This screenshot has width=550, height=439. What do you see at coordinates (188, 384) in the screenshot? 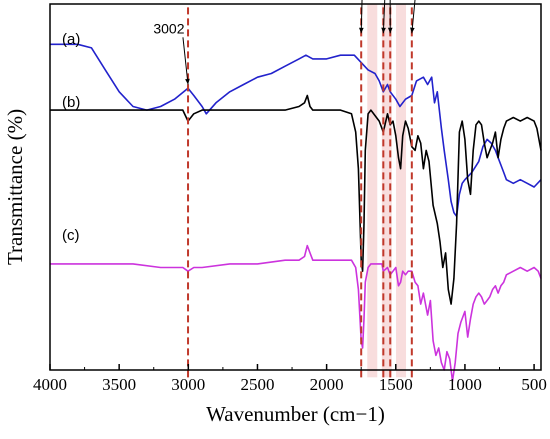
I see `x-tick-label-3000: 3000` at bounding box center [188, 384].